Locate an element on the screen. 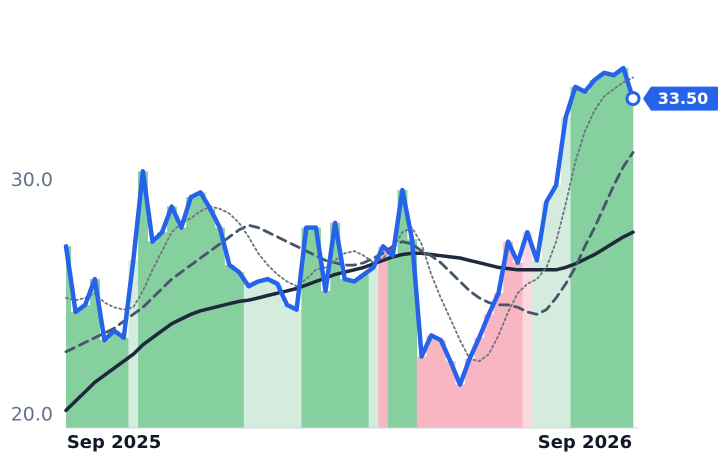  y-tick-label: 30.0 is located at coordinates (32, 180).